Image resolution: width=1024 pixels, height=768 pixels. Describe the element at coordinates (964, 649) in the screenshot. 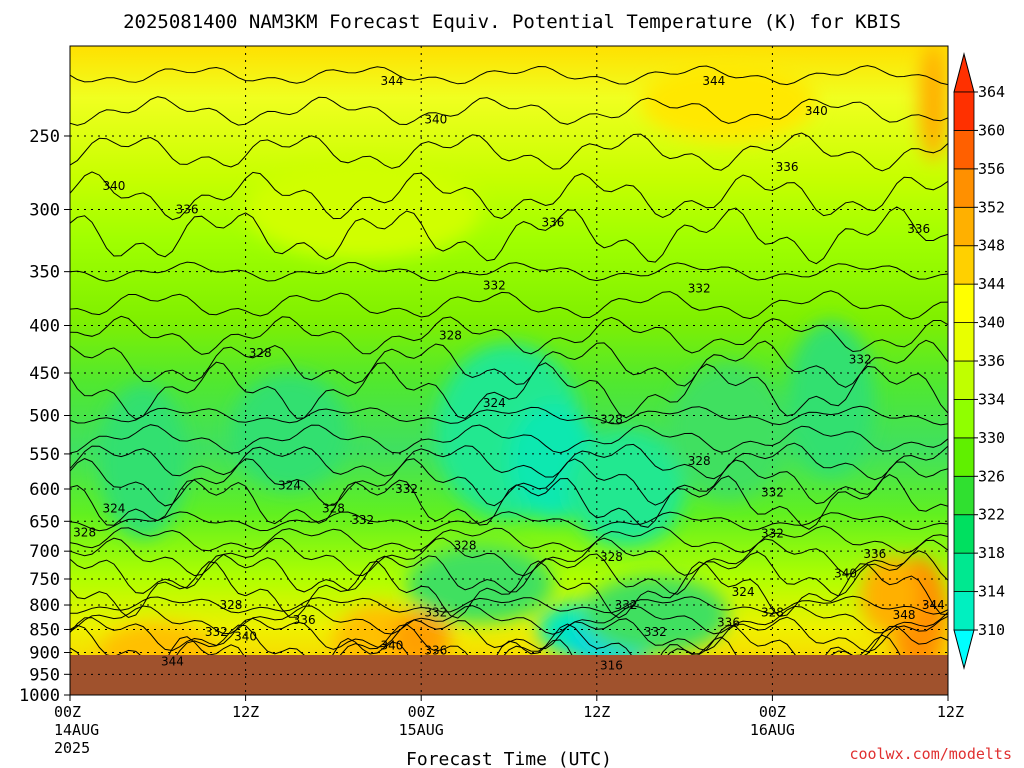

I see `colorbar-min-arrow` at that location.